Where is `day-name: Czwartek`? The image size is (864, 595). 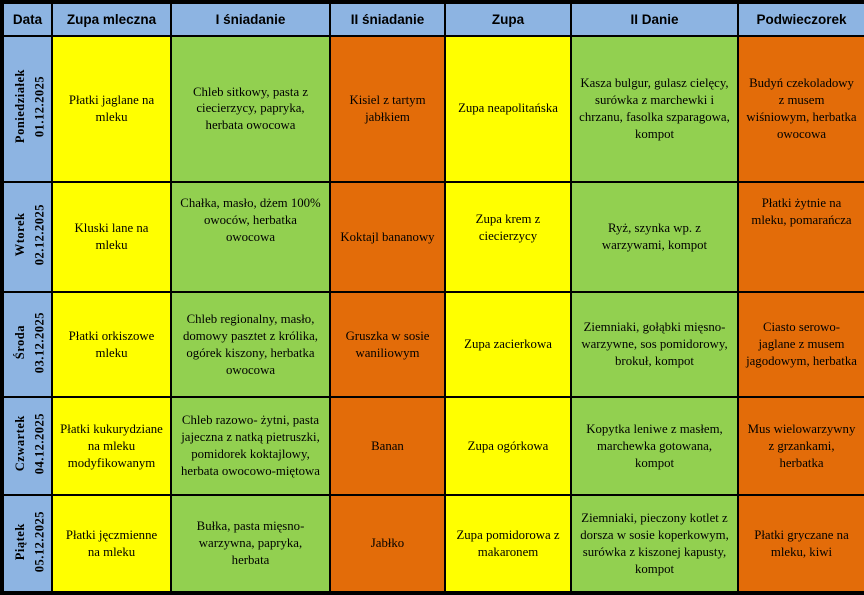
day-name: Czwartek is located at coordinates (20, 443).